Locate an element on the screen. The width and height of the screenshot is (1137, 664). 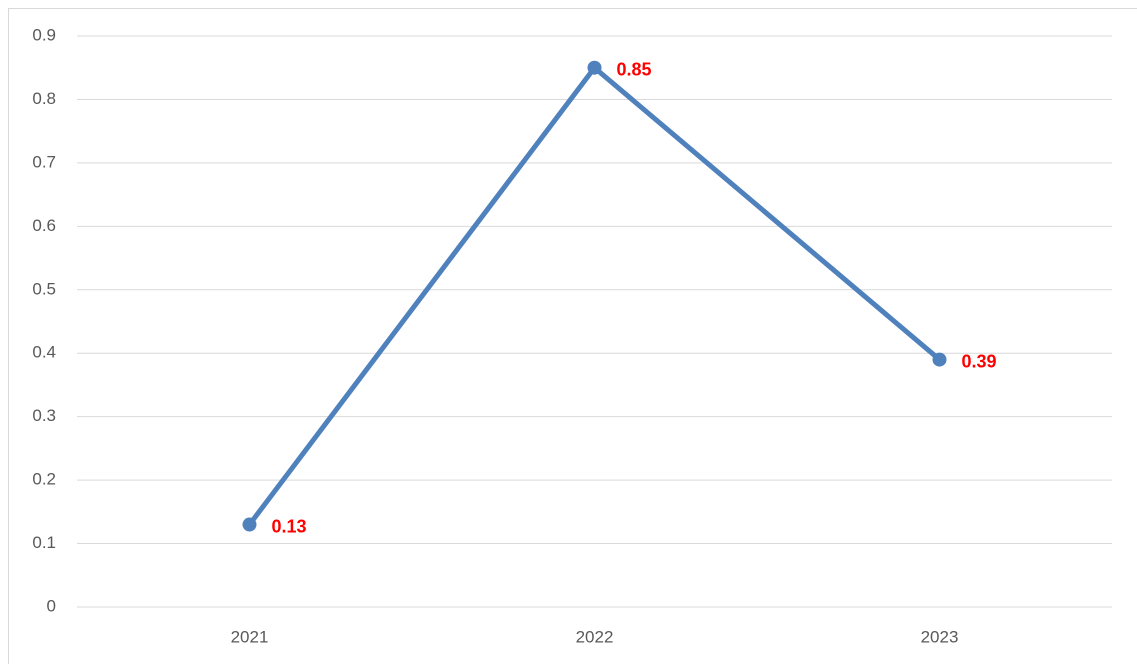
y-tick-label: 0.9 is located at coordinates (44, 34).